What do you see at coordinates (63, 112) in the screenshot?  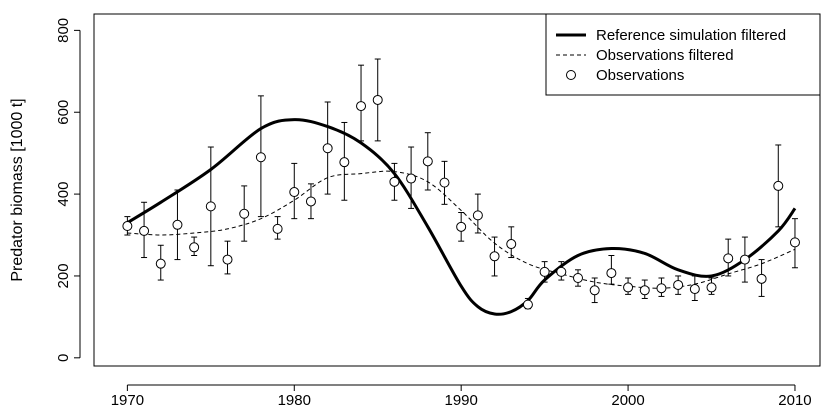 I see `y-tick-label: 600` at bounding box center [63, 112].